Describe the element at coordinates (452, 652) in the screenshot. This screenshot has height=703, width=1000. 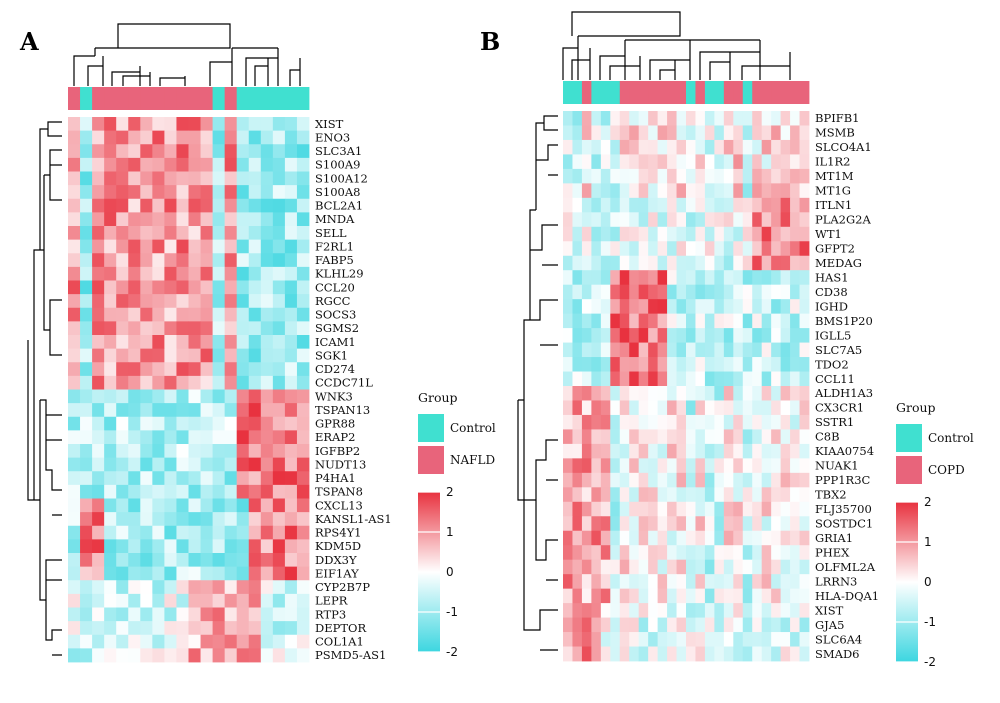
I see `color-scale-tick-label: -2` at that location.